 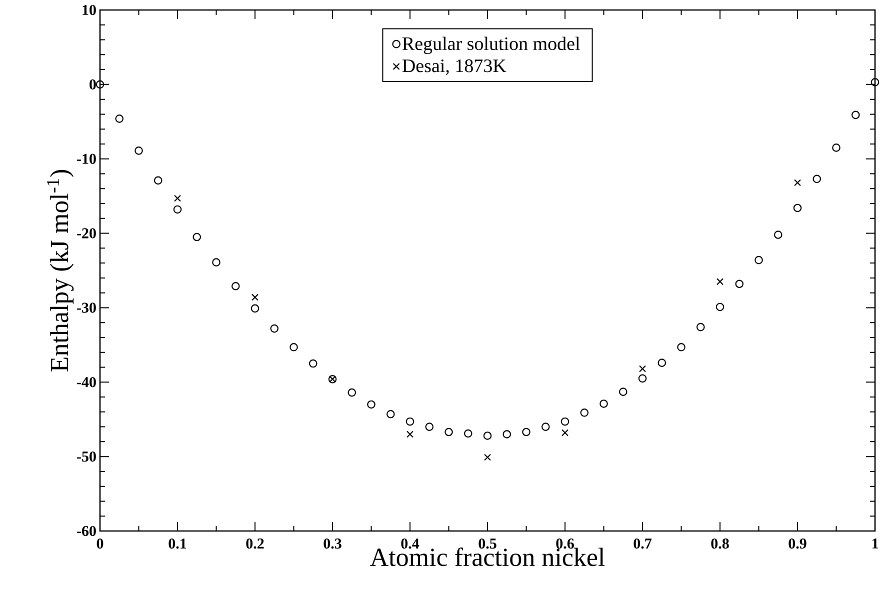 I want to click on x-tick-label: 0, so click(x=100, y=543).